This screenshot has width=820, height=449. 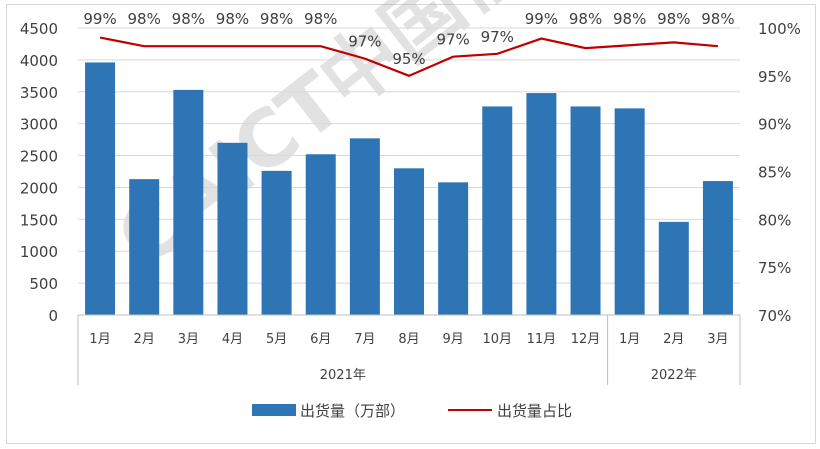 What do you see at coordinates (774, 268) in the screenshot?
I see `right-tick-label: 75%` at bounding box center [774, 268].